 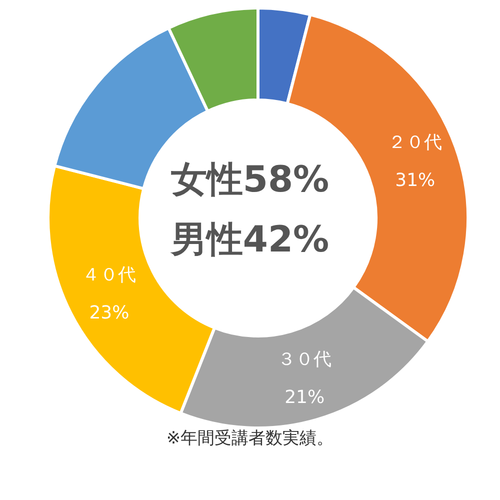 I want to click on data-label: 23%, so click(x=109, y=313).